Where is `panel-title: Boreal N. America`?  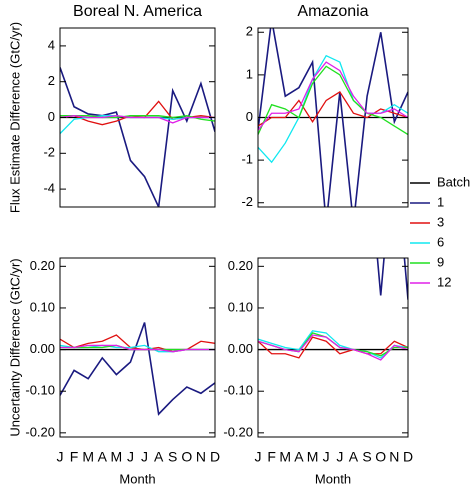 panel-title: Boreal N. America is located at coordinates (137, 11).